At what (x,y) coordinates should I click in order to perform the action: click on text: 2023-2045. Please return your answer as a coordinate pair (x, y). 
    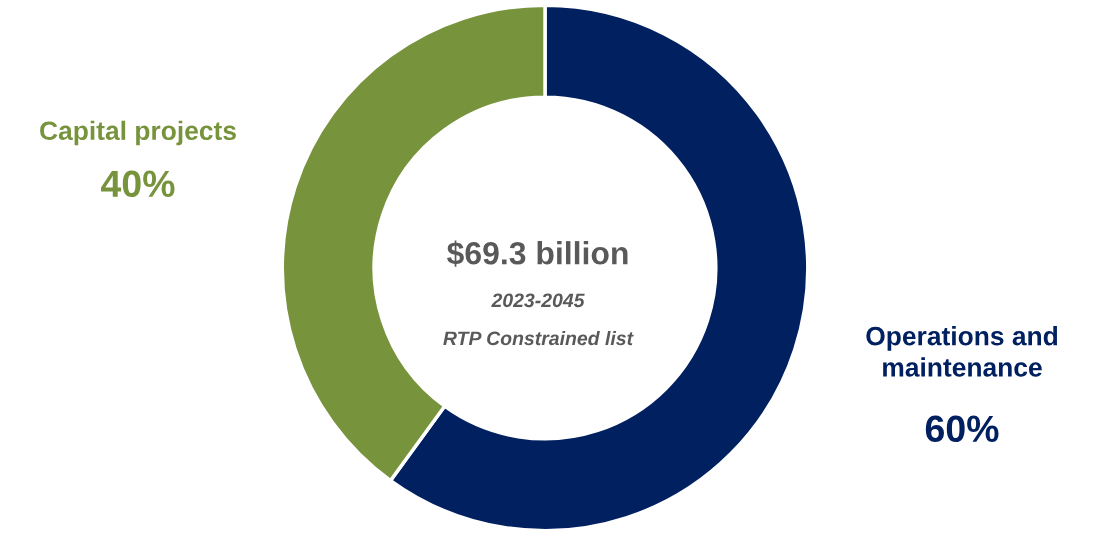
    Looking at the image, I should click on (538, 300).